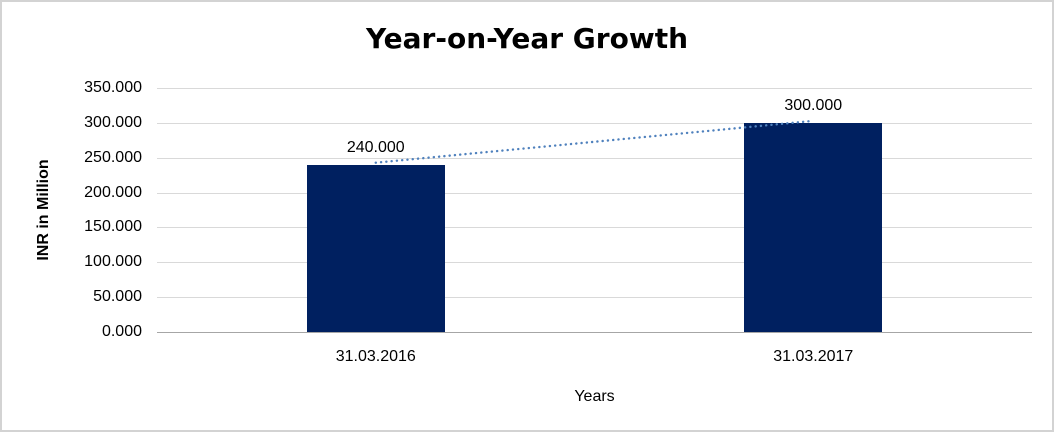  I want to click on y-tick-label: 350.000, so click(113, 87).